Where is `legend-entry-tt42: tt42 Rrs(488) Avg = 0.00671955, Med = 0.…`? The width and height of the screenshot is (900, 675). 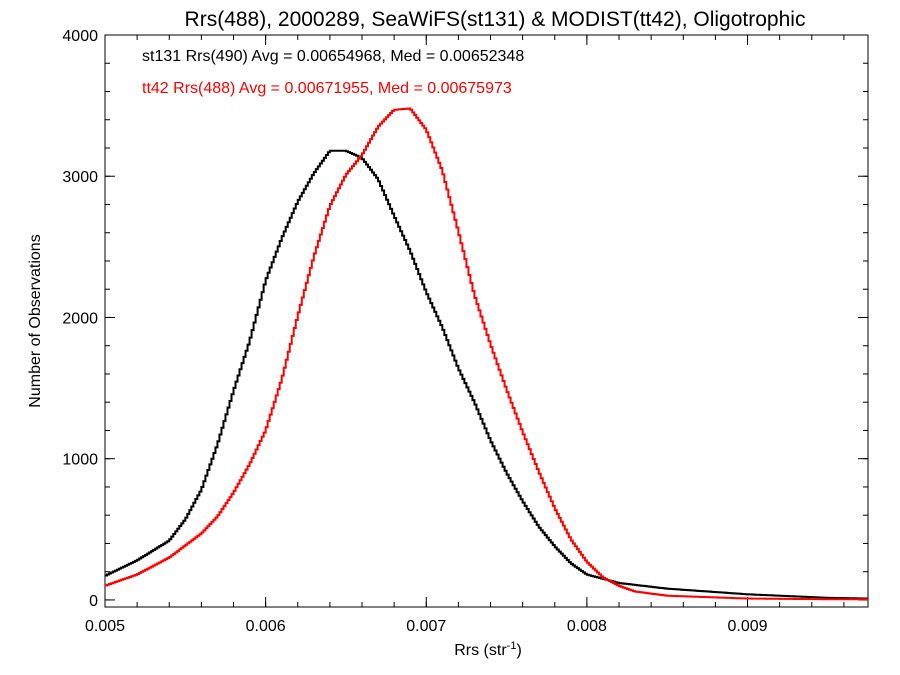 legend-entry-tt42: tt42 Rrs(488) Avg = 0.00671955, Med = 0.… is located at coordinates (327, 88).